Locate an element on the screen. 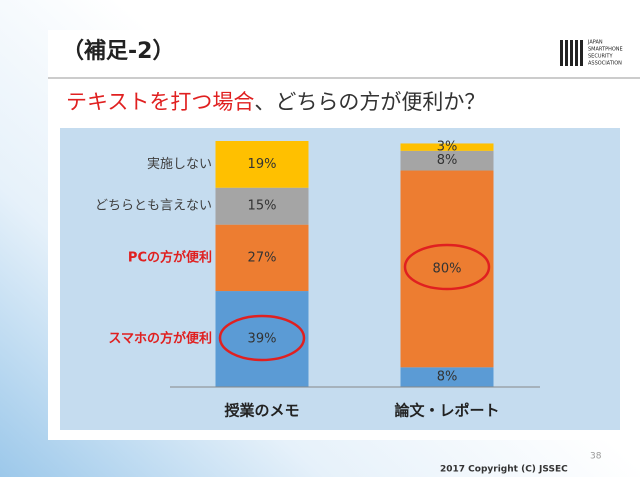 This screenshot has width=640, height=477. logo: JAPAN SMARTPHONE SECURITY ASSOCIATION is located at coordinates (591, 53).